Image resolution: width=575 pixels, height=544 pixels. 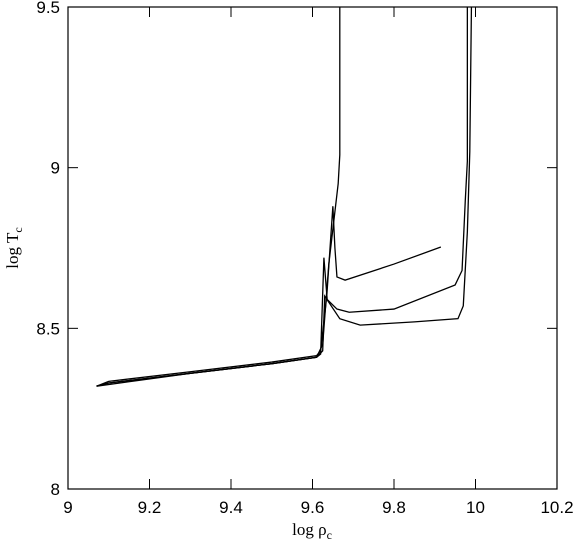 I want to click on y-label-text: log T, so click(x=12, y=250).